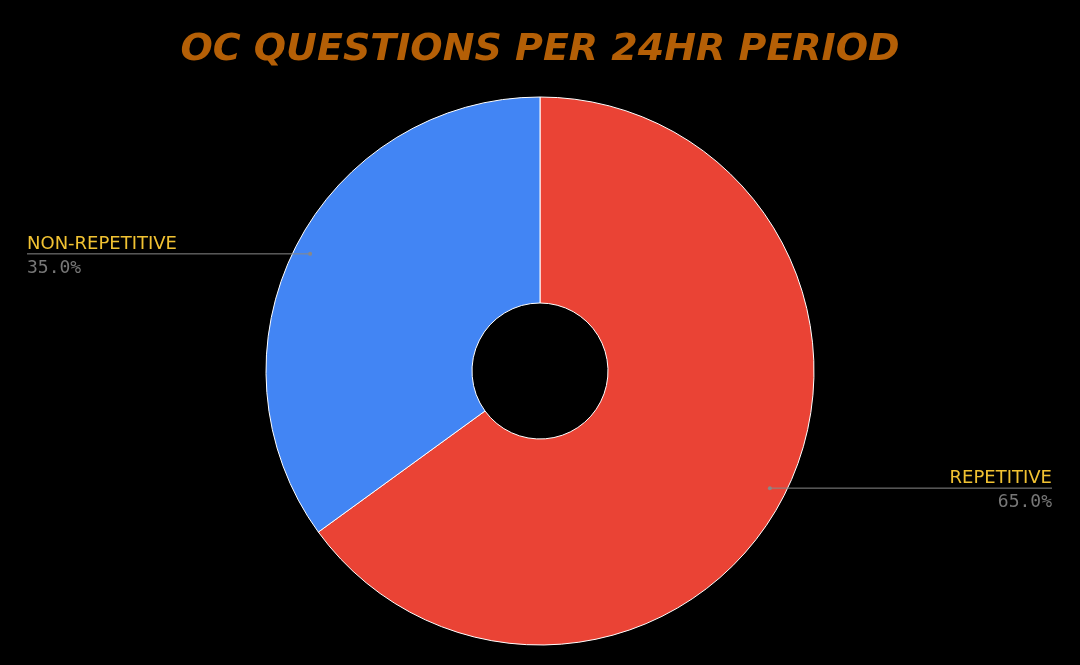 This screenshot has height=665, width=1080. I want to click on slice-label: REPETITIVE, so click(1000, 477).